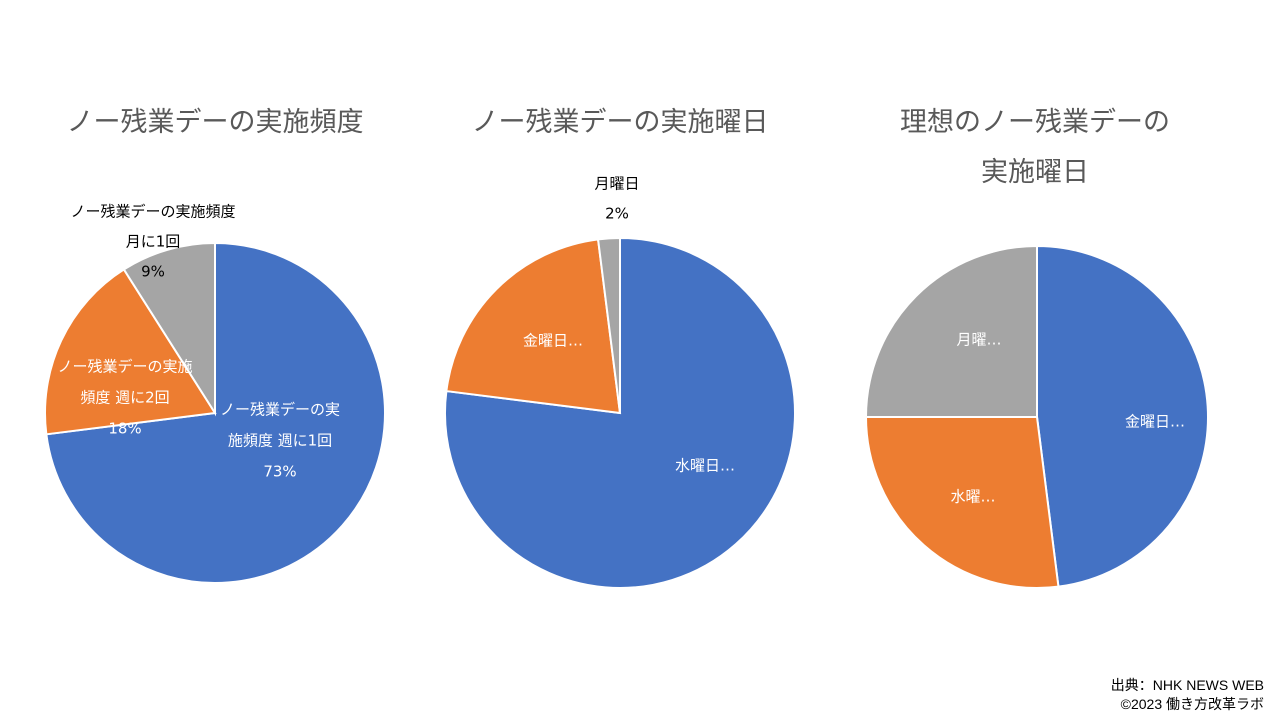  What do you see at coordinates (153, 272) in the screenshot?
I see `pie-data-label: 9%` at bounding box center [153, 272].